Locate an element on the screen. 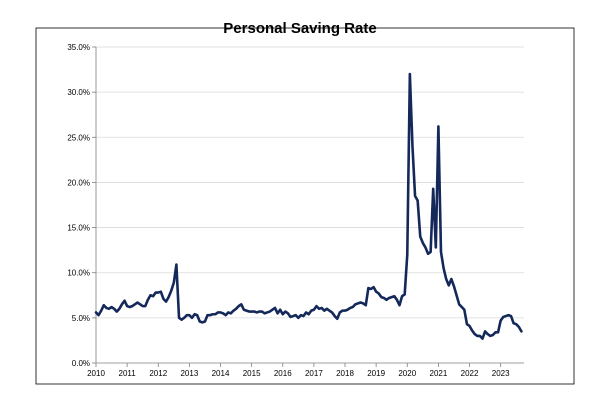  x-tick-label: 2016 is located at coordinates (283, 373).